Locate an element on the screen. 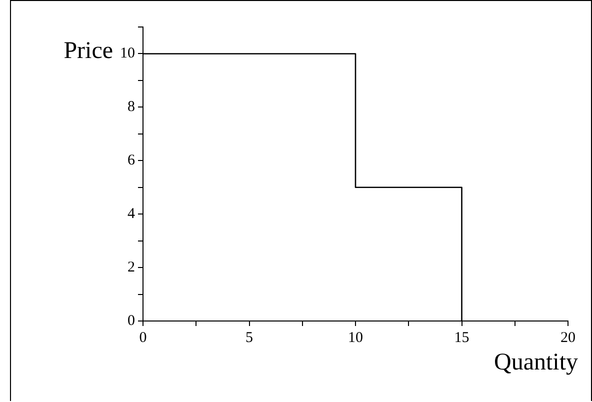  y-tick-label: 2 is located at coordinates (131, 267).